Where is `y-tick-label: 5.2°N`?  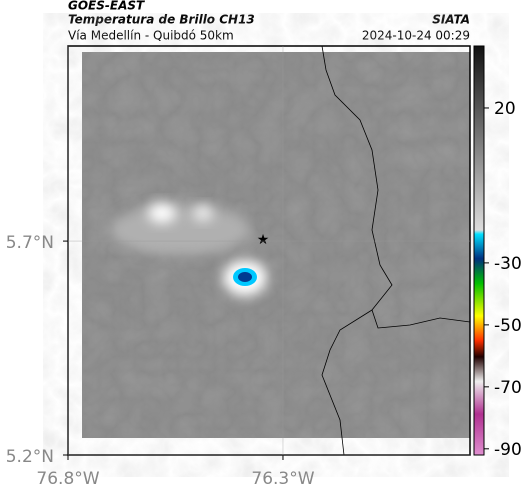 y-tick-label: 5.2°N is located at coordinates (30, 457).